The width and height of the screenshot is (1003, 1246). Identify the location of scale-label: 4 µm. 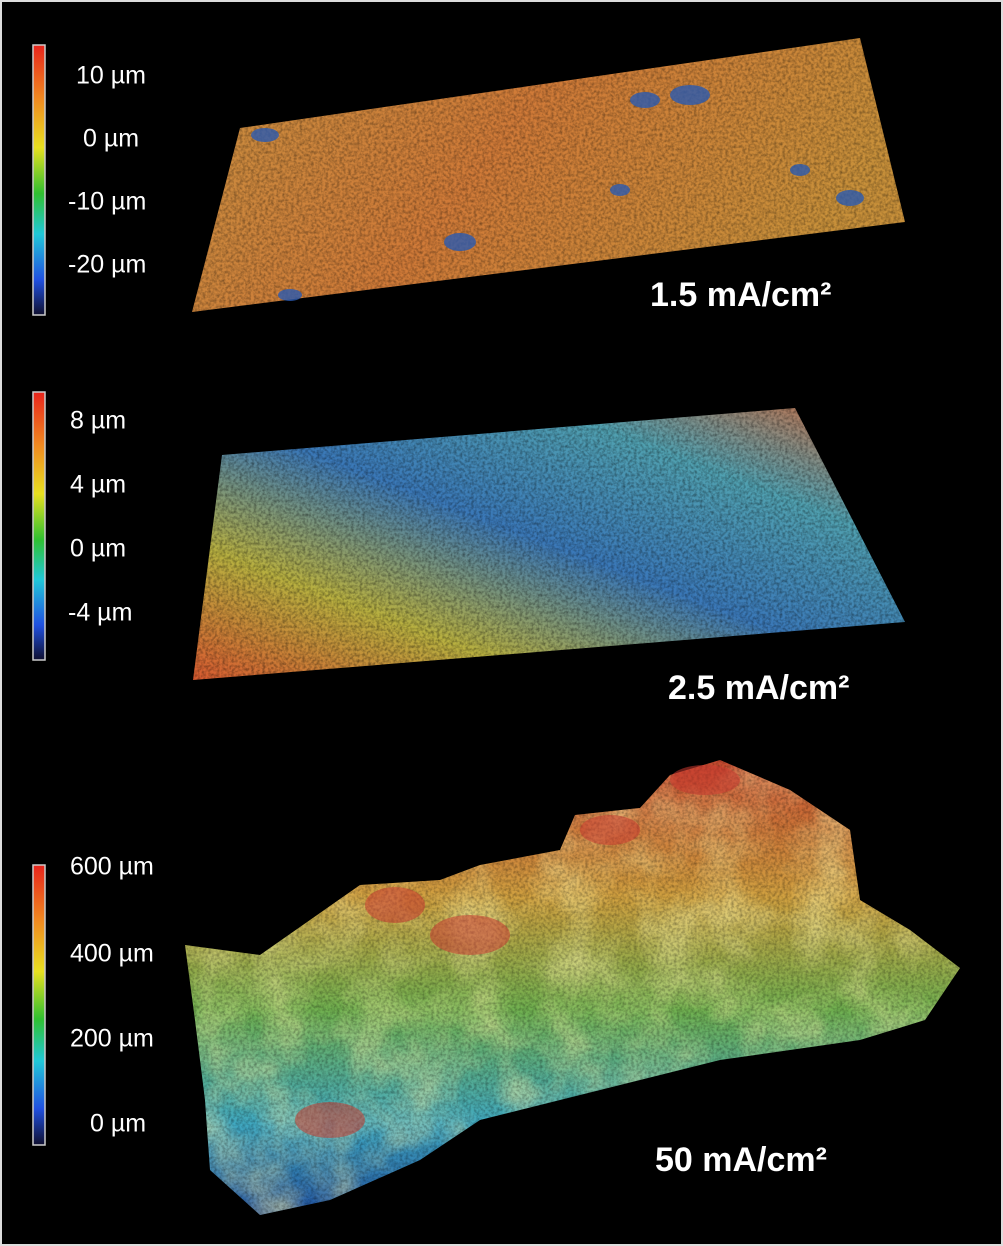
(98, 485).